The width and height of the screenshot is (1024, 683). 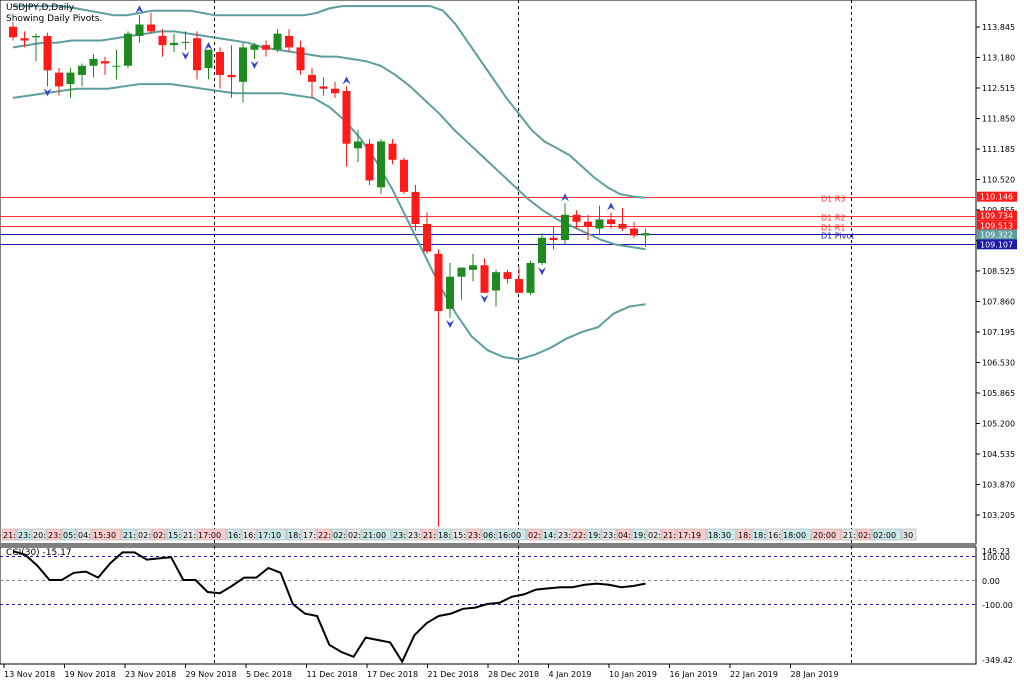 I want to click on date-tick-label: 28 Dec 2018, so click(x=513, y=674).